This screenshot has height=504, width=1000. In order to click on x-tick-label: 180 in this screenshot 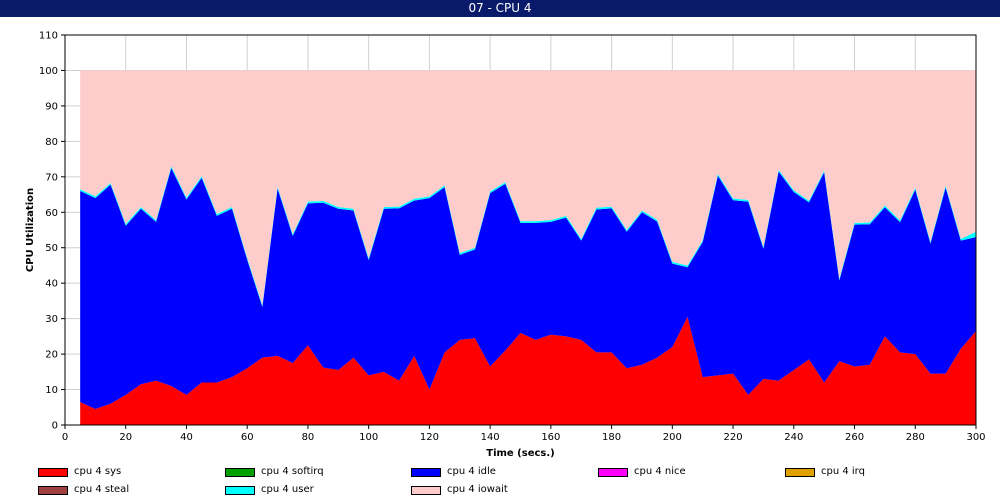, I will do `click(611, 437)`.